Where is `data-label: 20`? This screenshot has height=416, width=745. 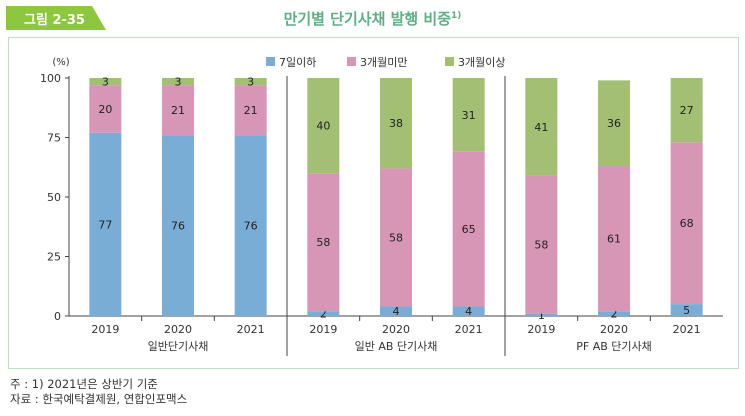
data-label: 20 is located at coordinates (105, 109).